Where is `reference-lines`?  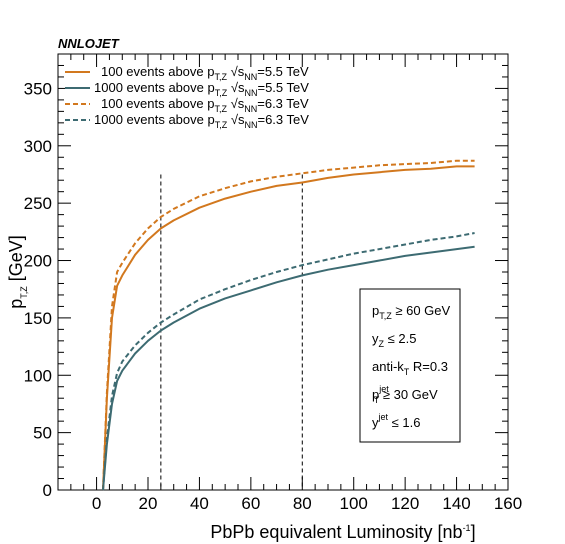
reference-lines is located at coordinates (231, 332).